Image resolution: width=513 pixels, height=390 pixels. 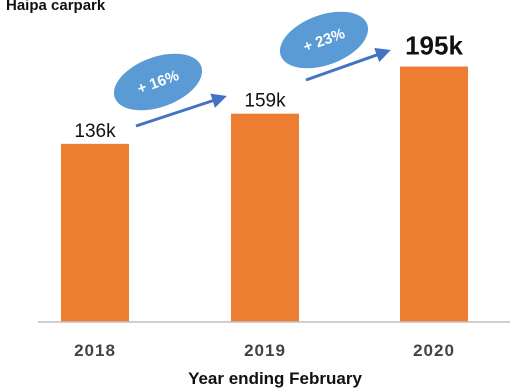 I want to click on tick-labels: 2018 2019 2020, so click(x=264, y=350).